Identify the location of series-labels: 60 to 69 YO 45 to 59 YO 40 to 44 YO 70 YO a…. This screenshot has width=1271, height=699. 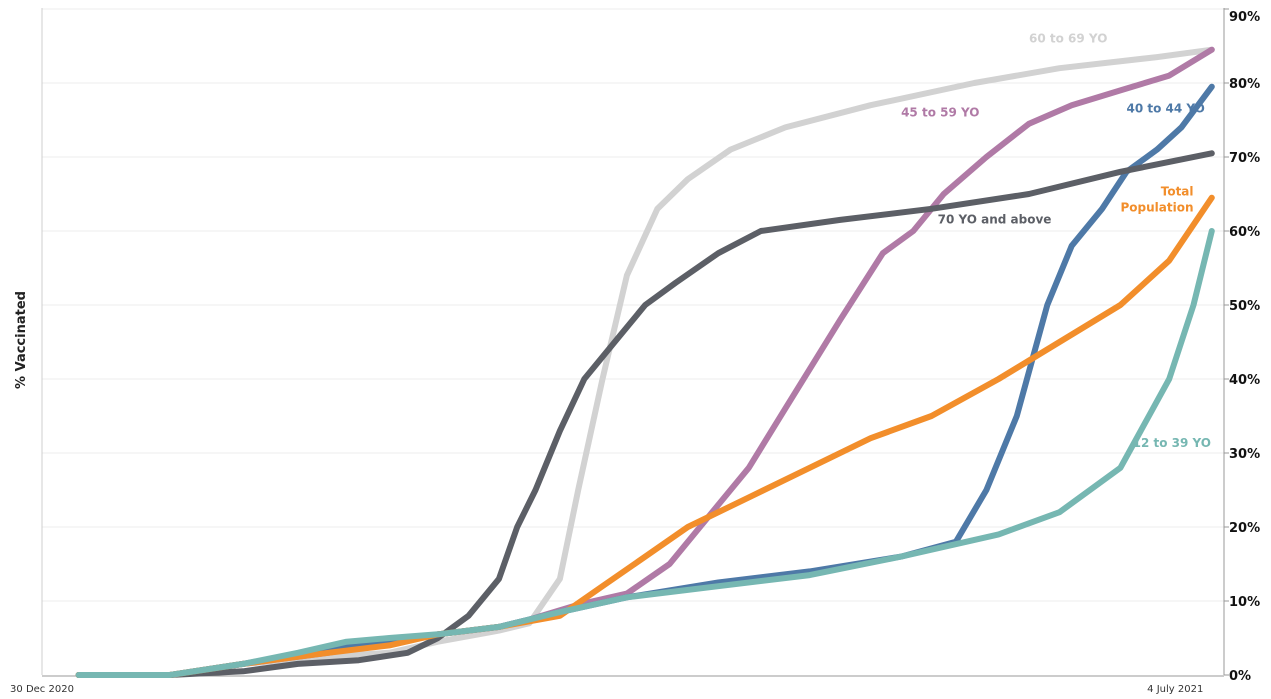
(1056, 240).